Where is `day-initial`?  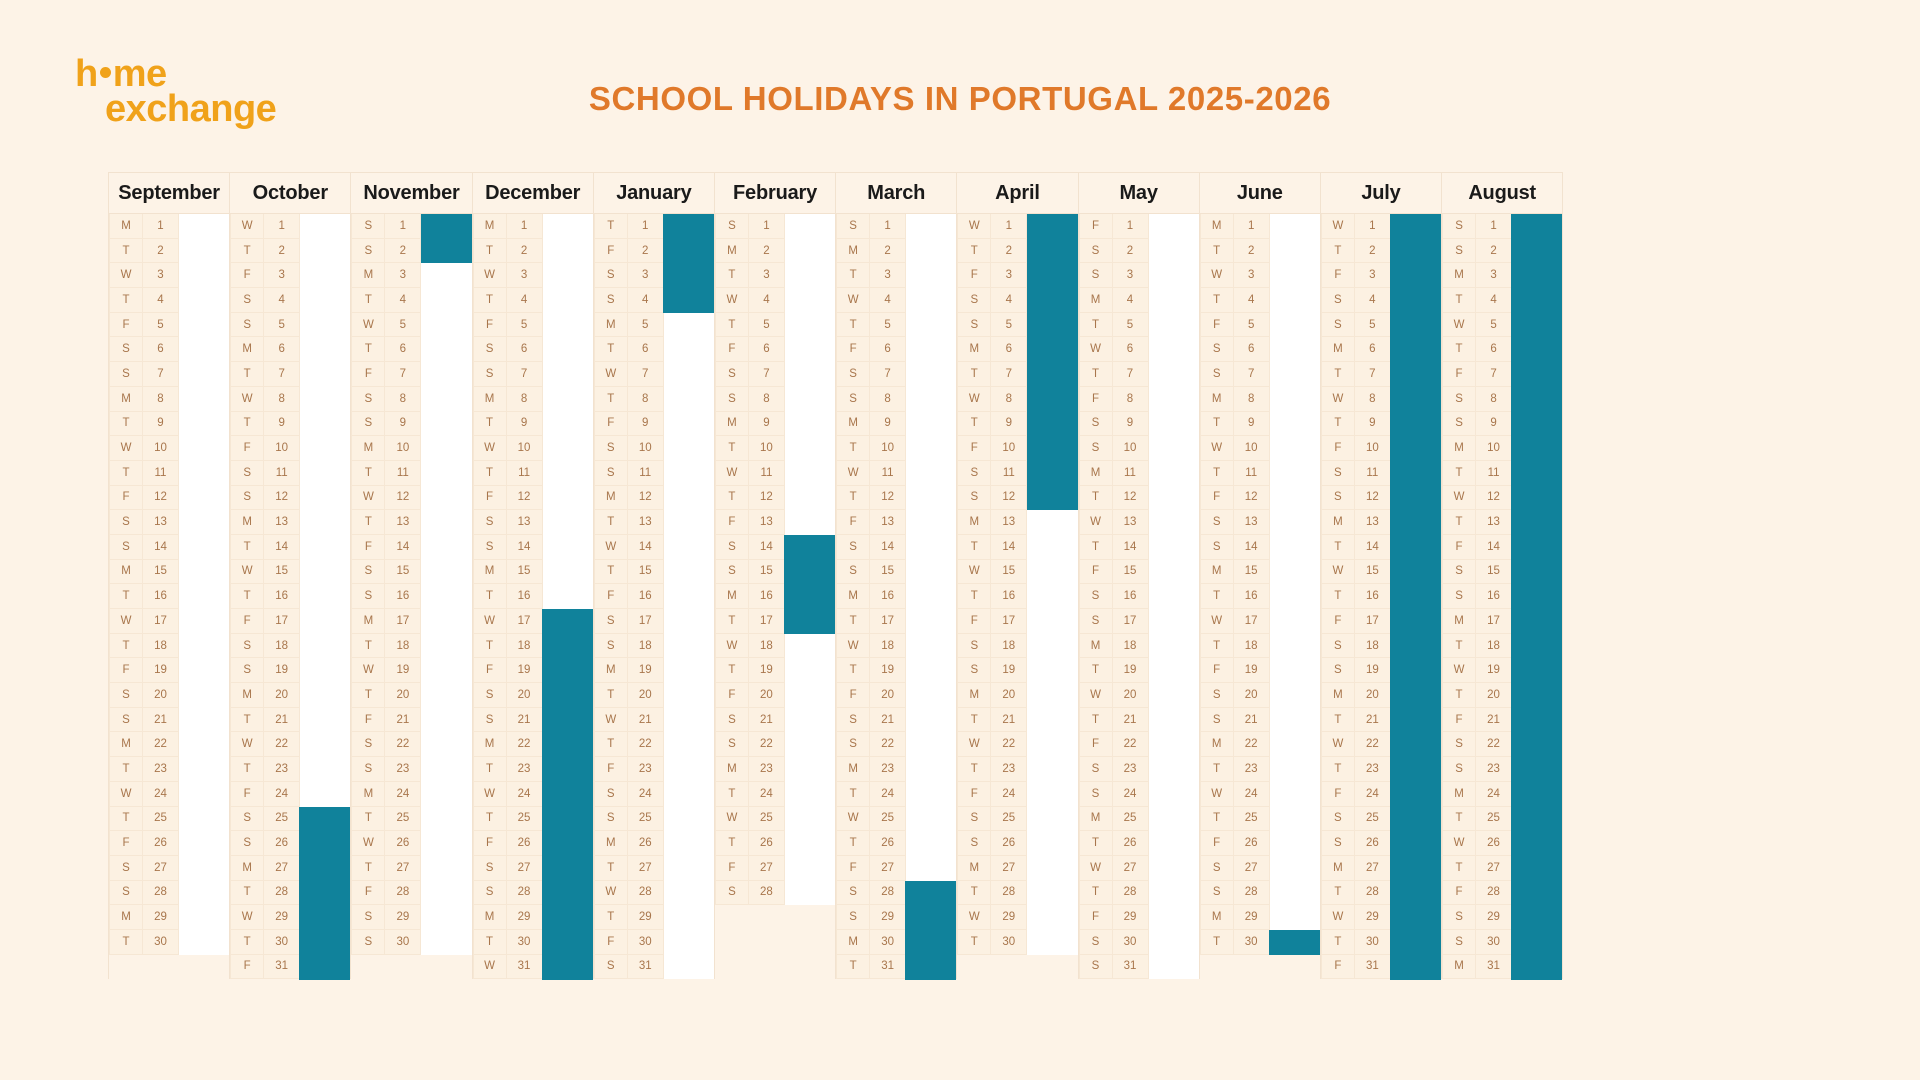
day-initial is located at coordinates (732, 942).